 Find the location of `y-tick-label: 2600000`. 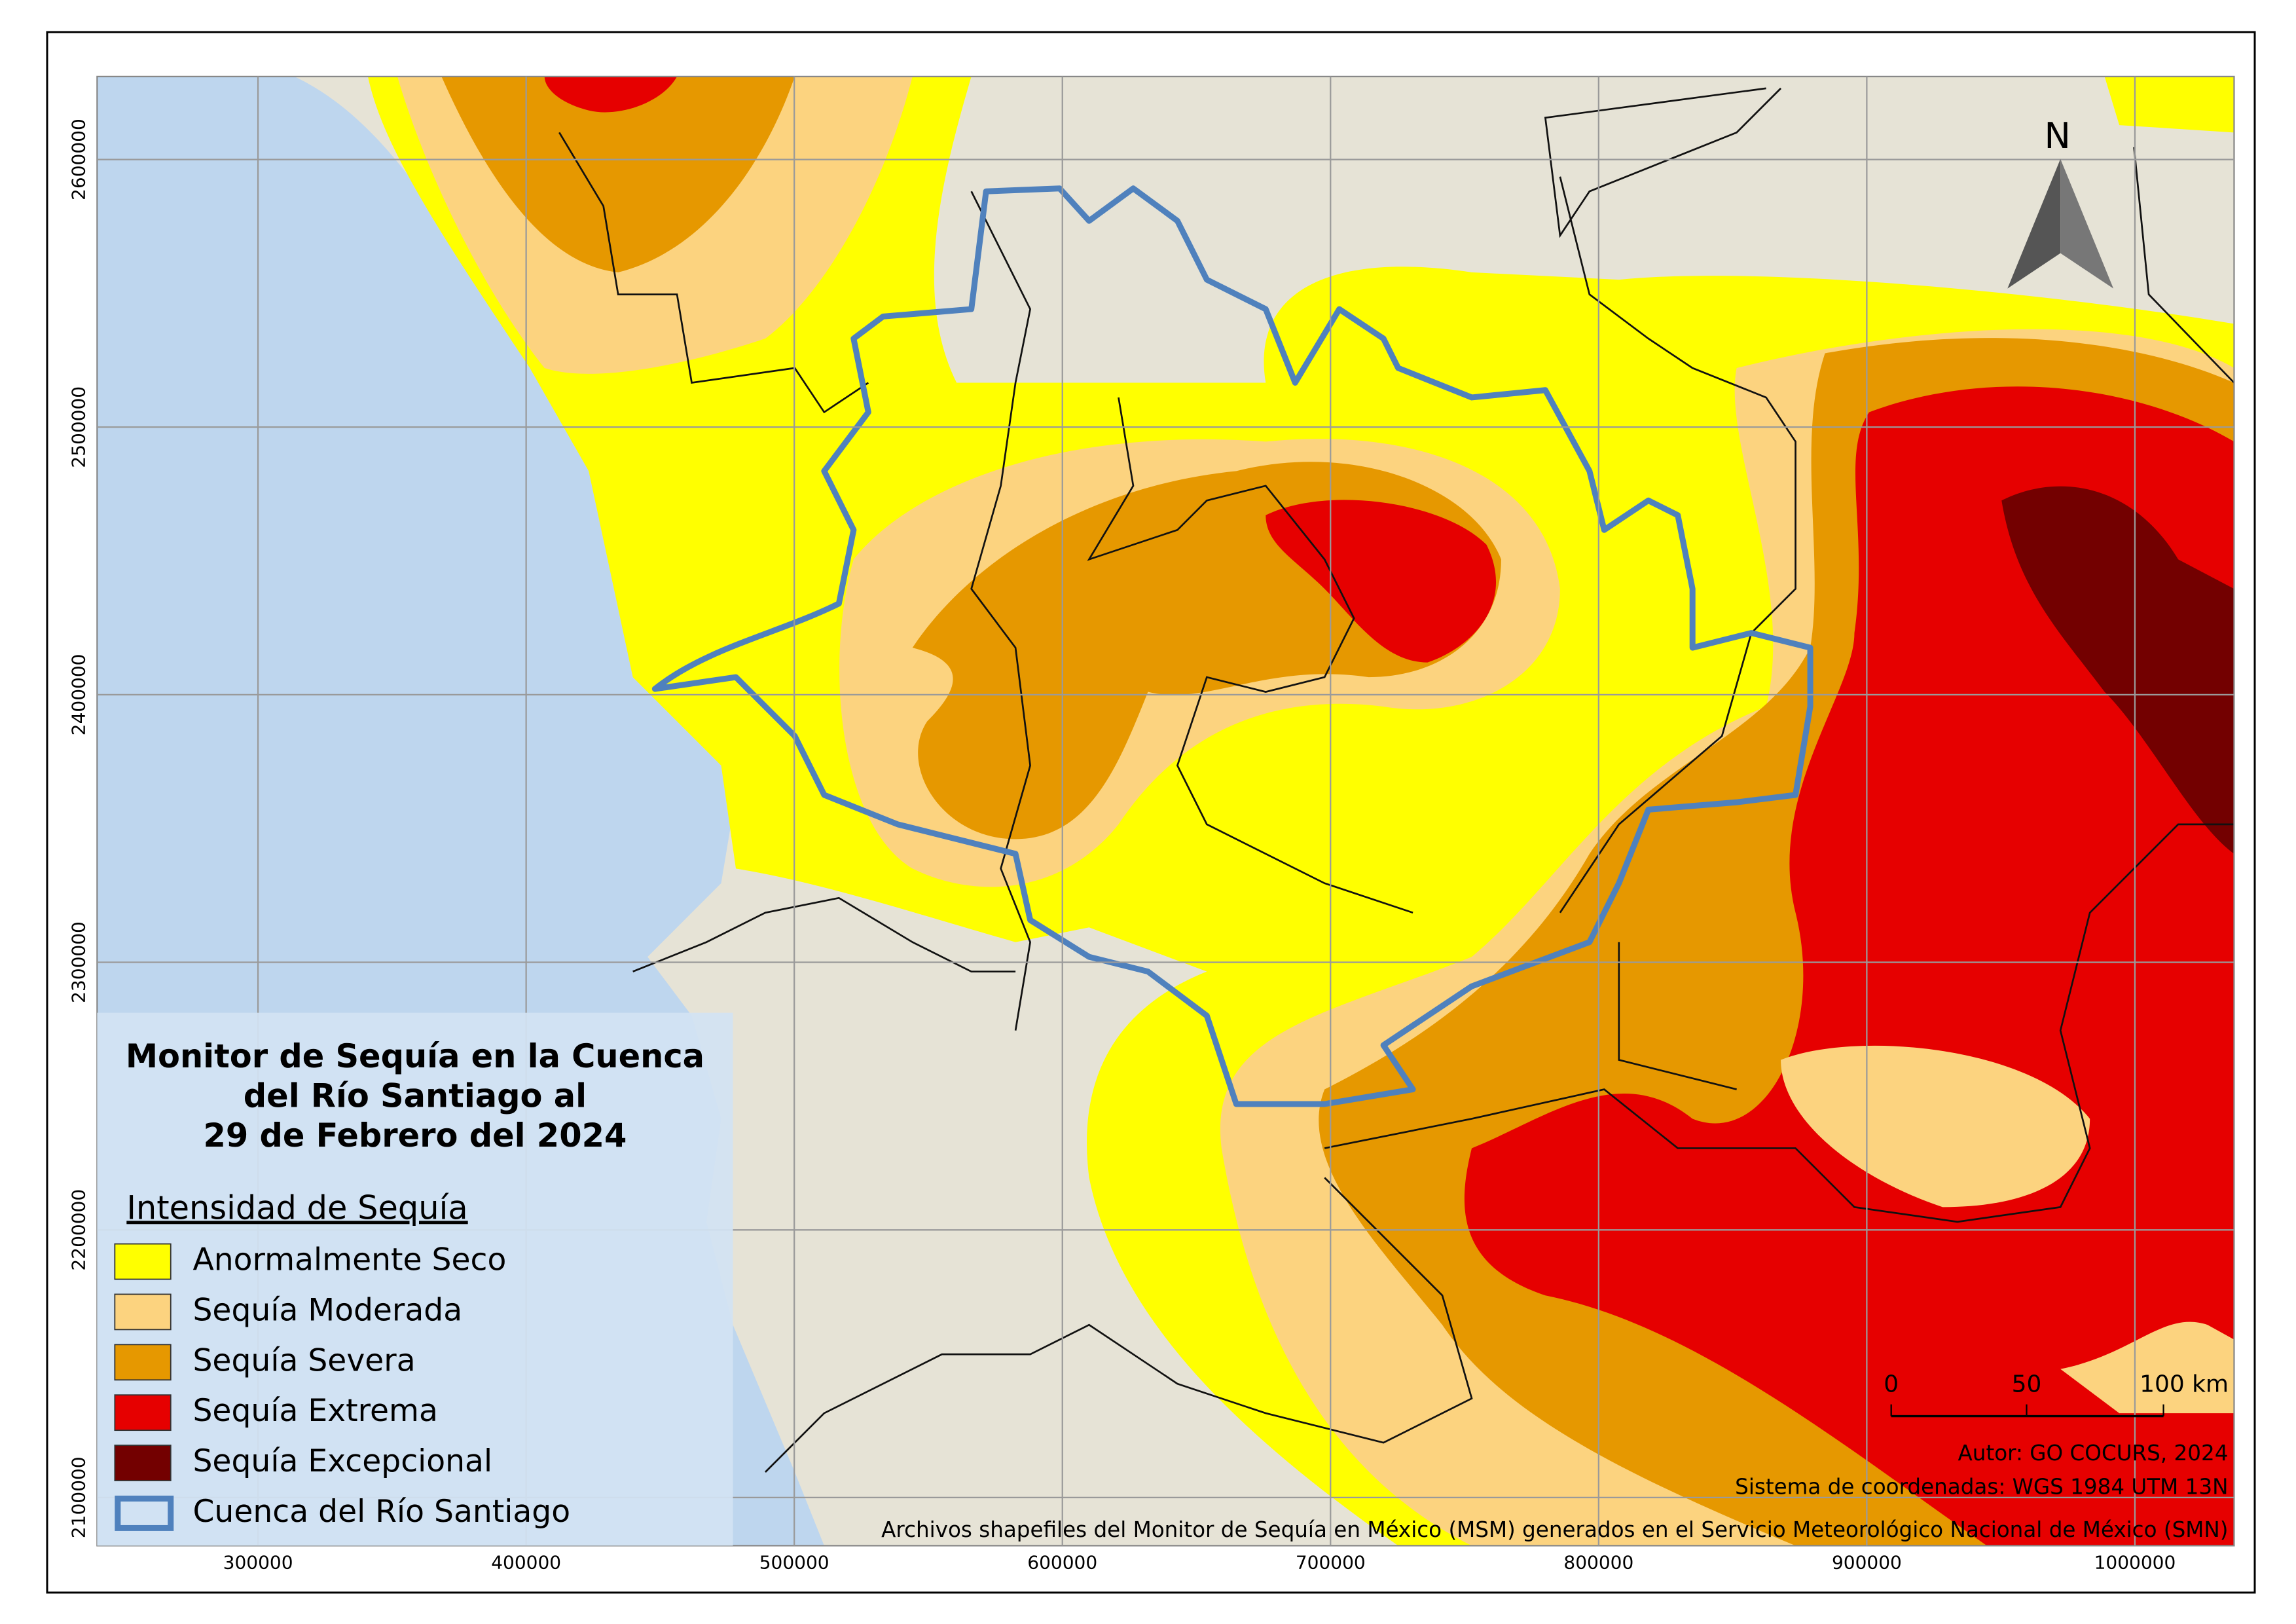

y-tick-label: 2600000 is located at coordinates (78, 159).